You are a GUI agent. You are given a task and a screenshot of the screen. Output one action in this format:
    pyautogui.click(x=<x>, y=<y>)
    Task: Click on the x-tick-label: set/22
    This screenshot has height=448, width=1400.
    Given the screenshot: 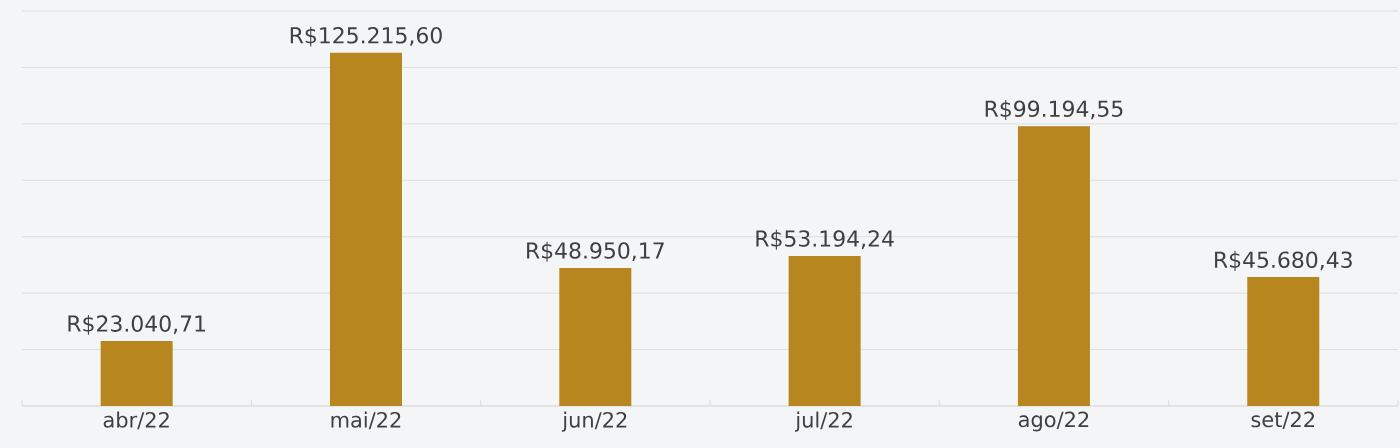 What is the action you would take?
    pyautogui.click(x=1282, y=420)
    